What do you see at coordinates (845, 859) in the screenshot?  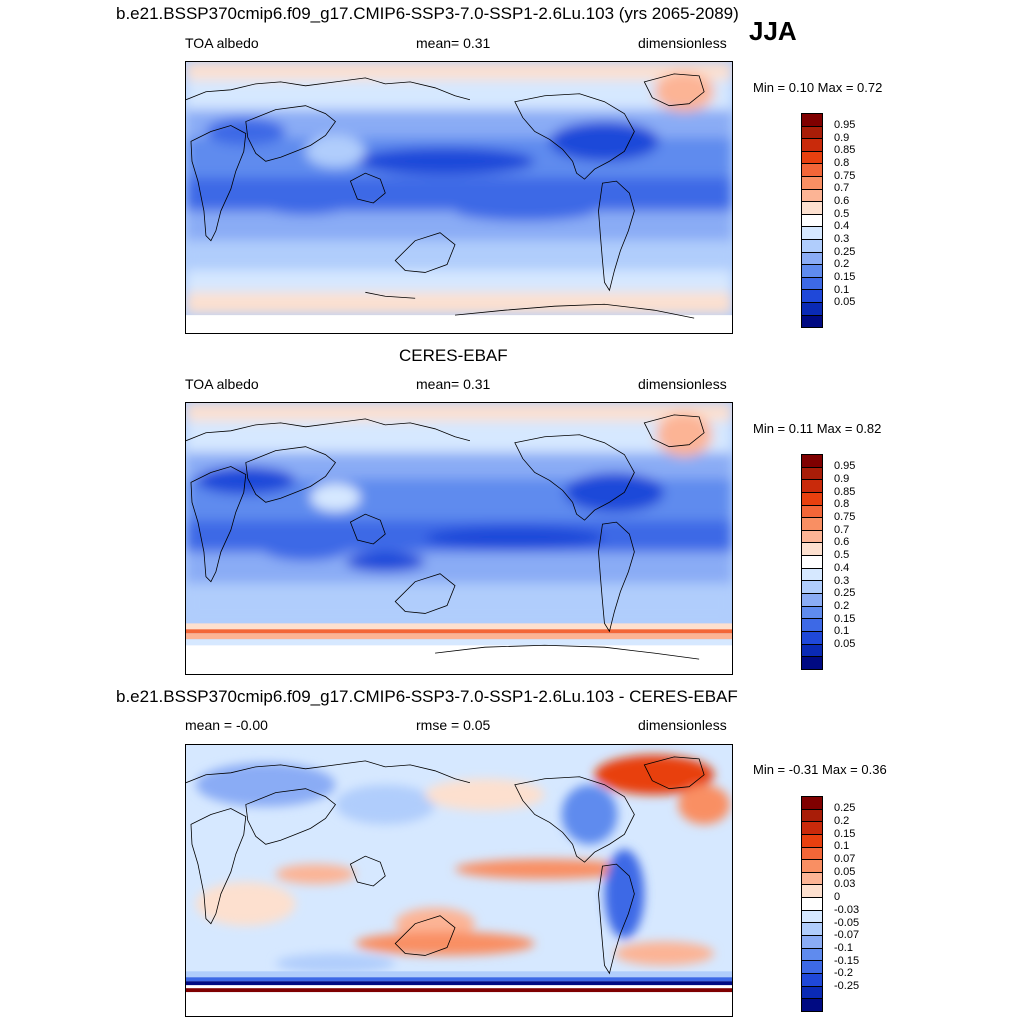 I see `colorbar-tick-label: 0.07` at bounding box center [845, 859].